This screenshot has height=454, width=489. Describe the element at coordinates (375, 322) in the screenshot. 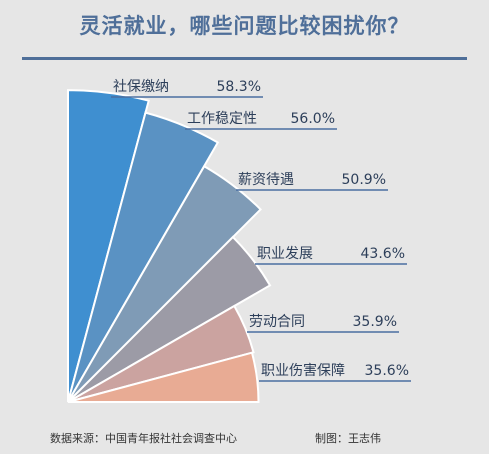

I see `value-label-5: 35.9%` at that location.